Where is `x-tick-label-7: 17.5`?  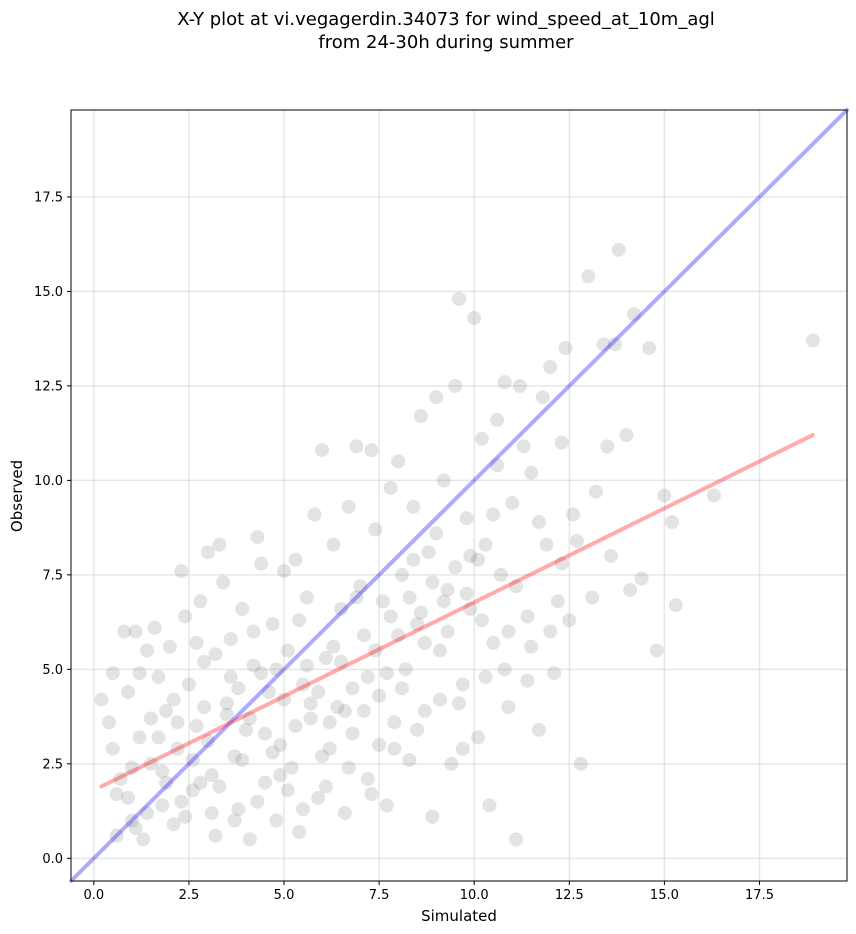
x-tick-label-7: 17.5 is located at coordinates (759, 895).